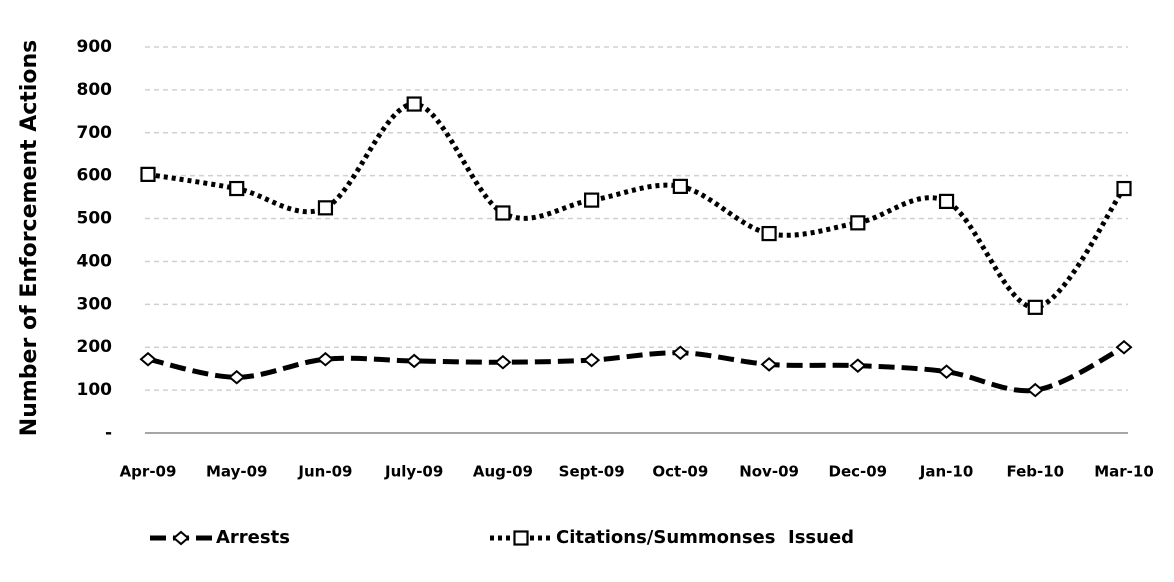  I want to click on y-tick-label: 900, so click(95, 47).